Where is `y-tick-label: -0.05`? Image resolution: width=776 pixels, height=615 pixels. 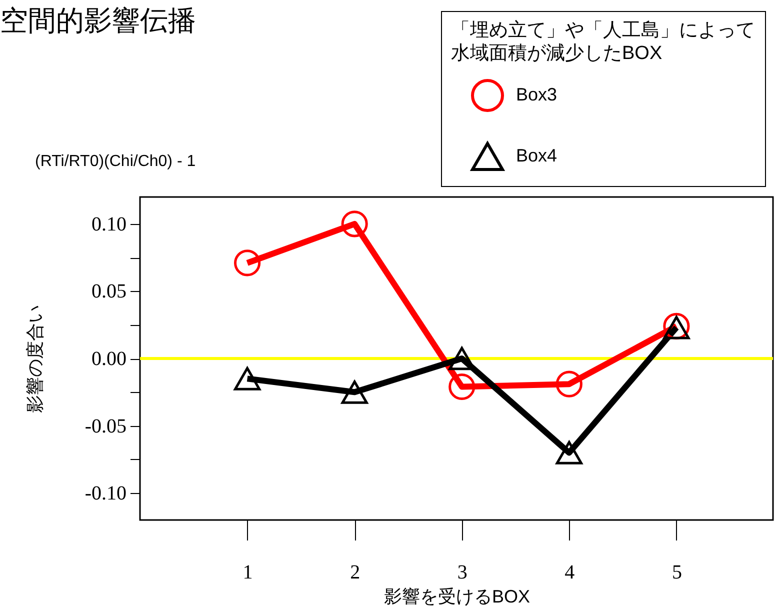
y-tick-label: -0.05 is located at coordinates (105, 426).